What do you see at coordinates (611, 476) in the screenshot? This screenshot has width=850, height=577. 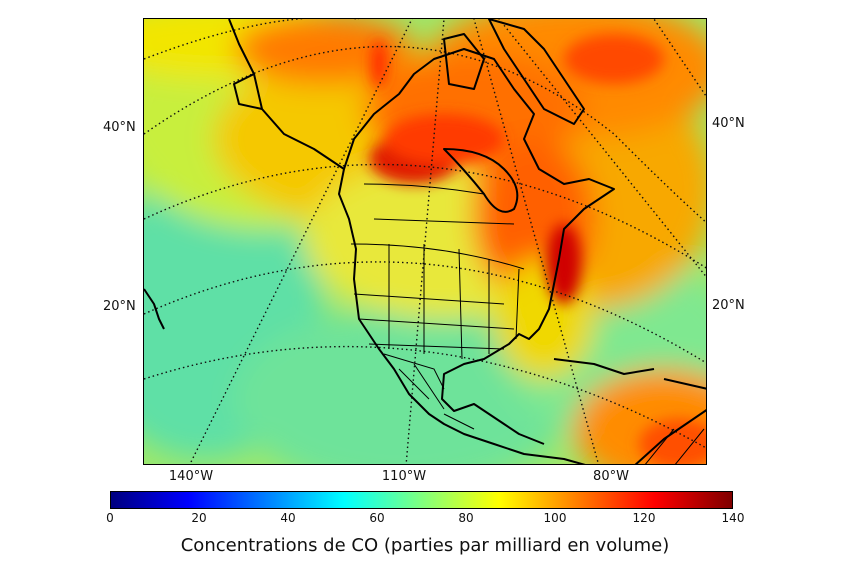 I see `lon-label-80w: 80°W` at bounding box center [611, 476].